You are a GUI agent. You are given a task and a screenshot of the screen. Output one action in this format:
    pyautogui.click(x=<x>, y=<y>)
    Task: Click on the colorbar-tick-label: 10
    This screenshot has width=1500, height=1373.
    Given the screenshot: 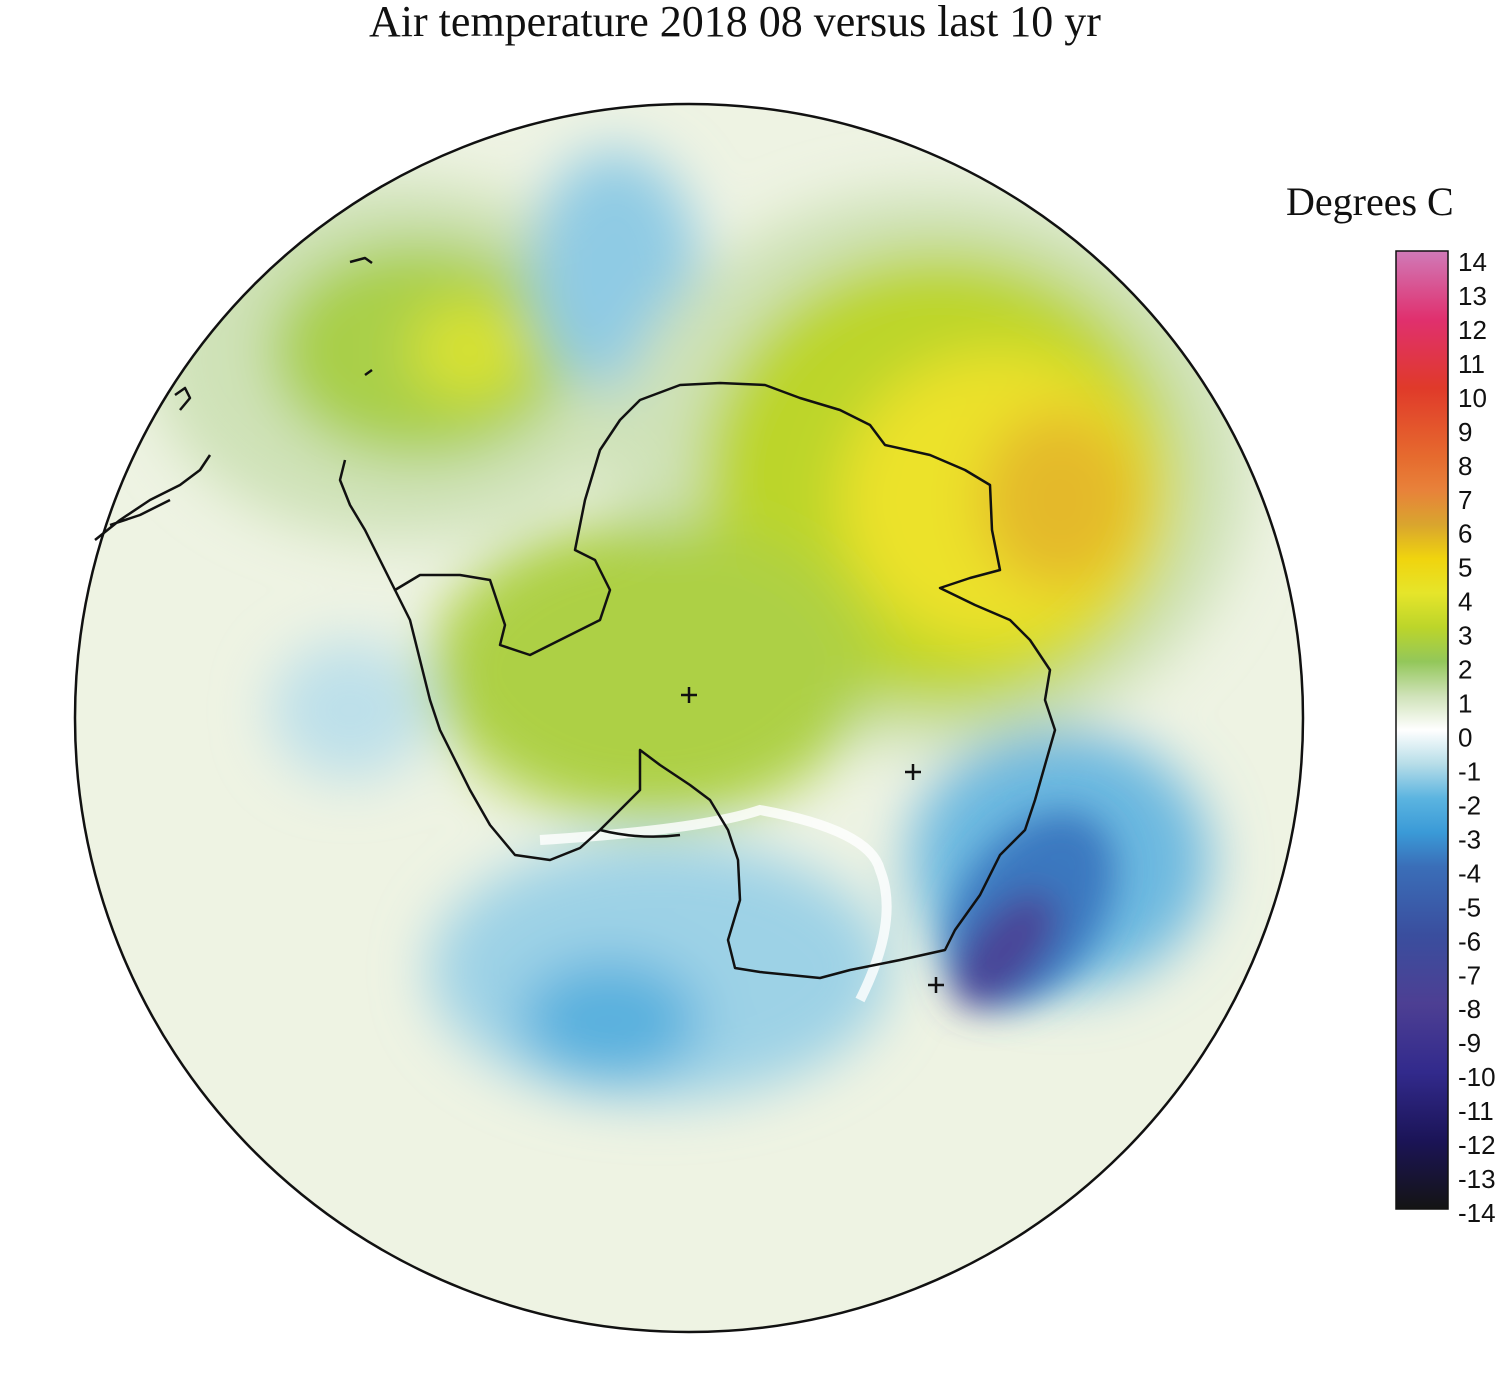 What is the action you would take?
    pyautogui.click(x=1472, y=398)
    